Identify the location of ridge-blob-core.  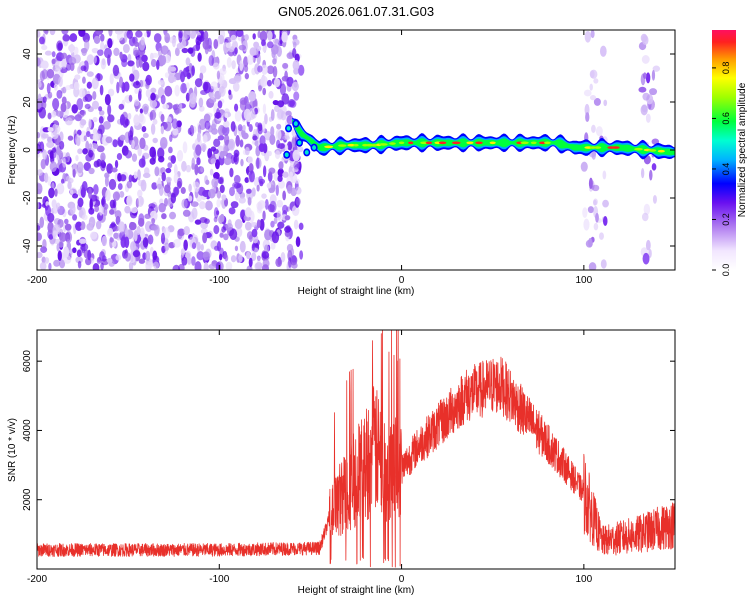
(299, 143).